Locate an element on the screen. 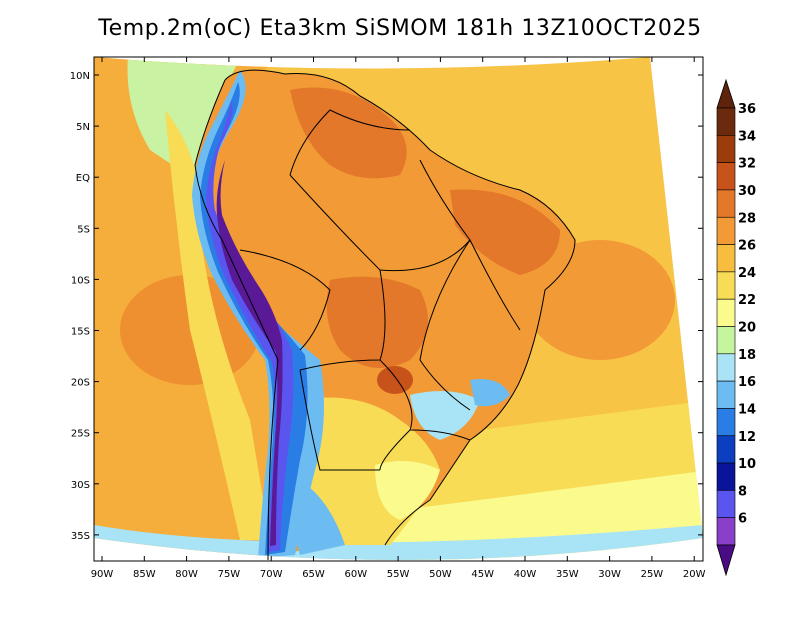 The width and height of the screenshot is (800, 618). south-cold is located at coordinates (398, 542).